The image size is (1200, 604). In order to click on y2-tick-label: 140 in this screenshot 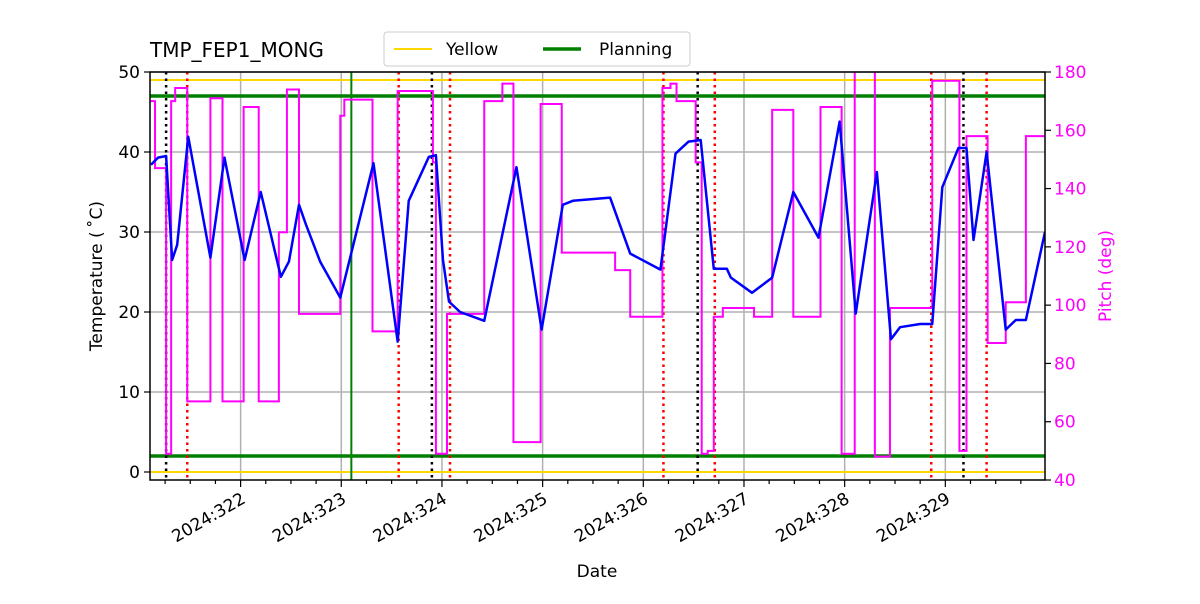, I will do `click(1070, 190)`.